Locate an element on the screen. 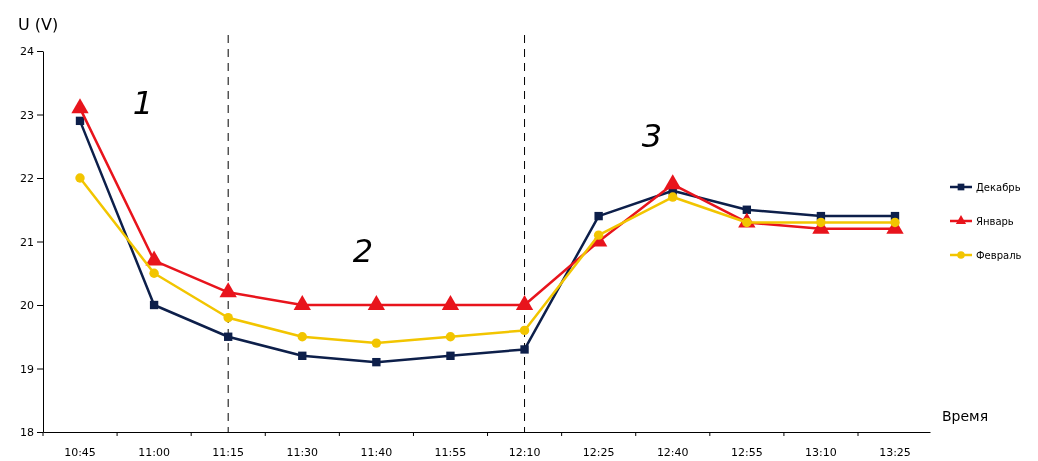  annotation: 2 is located at coordinates (363, 251).